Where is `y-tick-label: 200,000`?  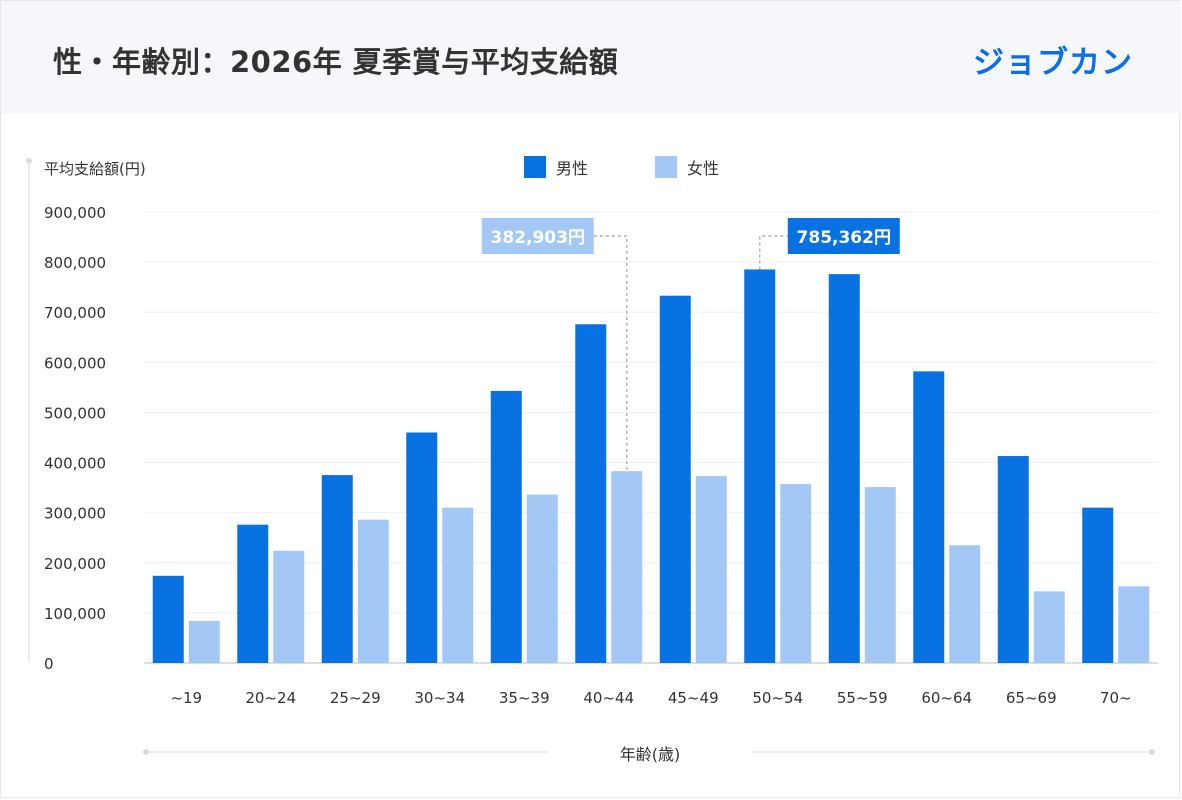
y-tick-label: 200,000 is located at coordinates (75, 564).